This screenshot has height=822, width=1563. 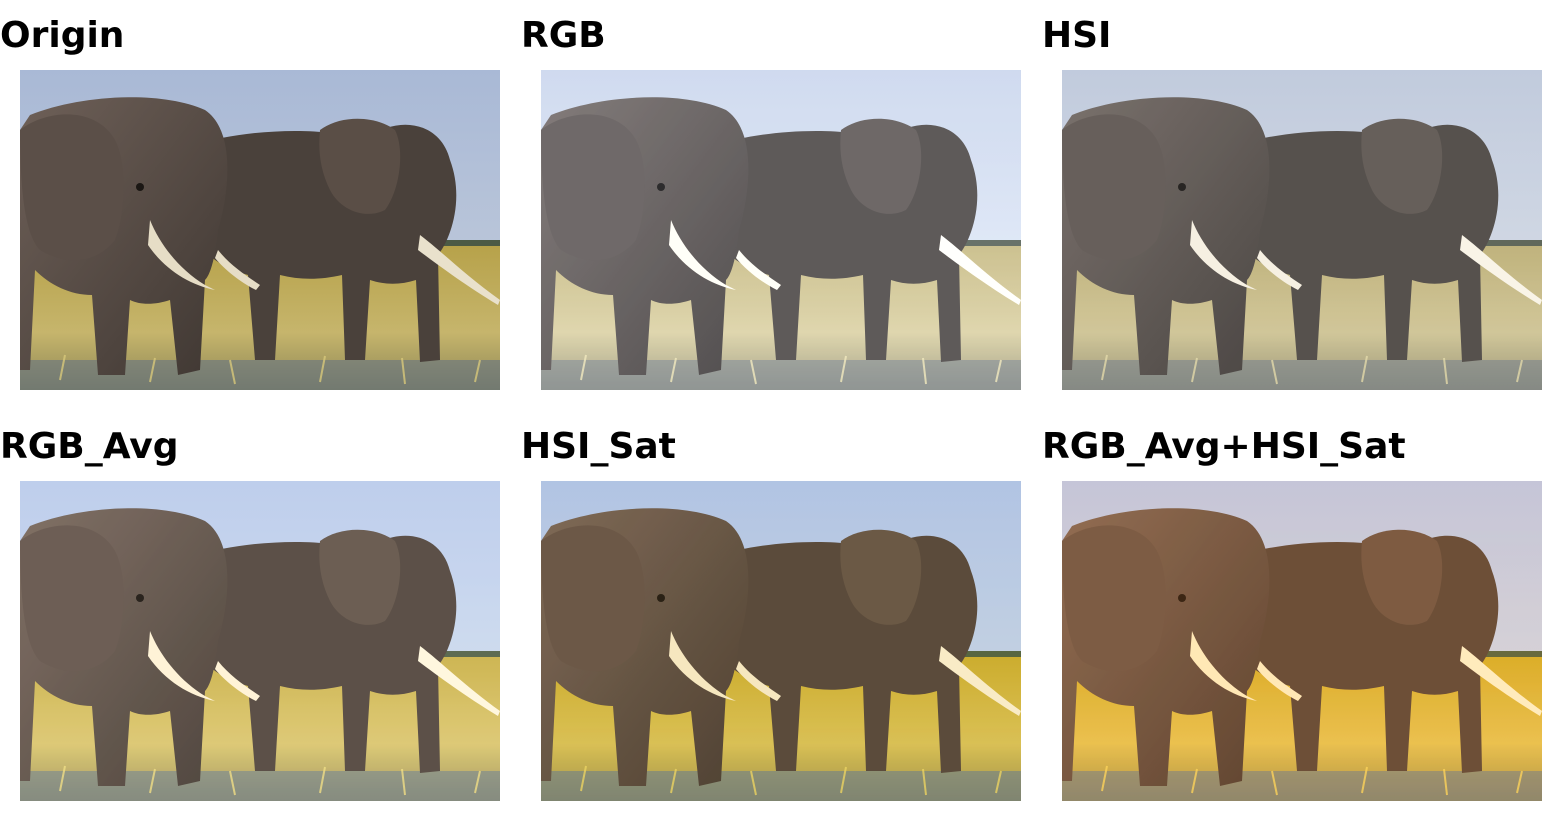 What do you see at coordinates (563, 35) in the screenshot?
I see `panel-title: RGB` at bounding box center [563, 35].